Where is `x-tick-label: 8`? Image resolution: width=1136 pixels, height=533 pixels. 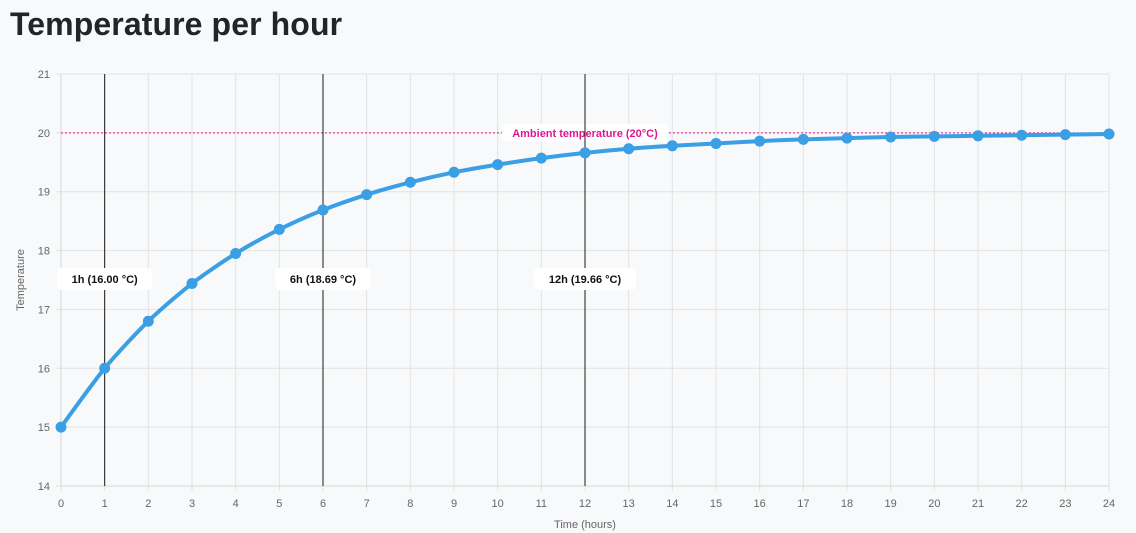 x-tick-label: 8 is located at coordinates (410, 504).